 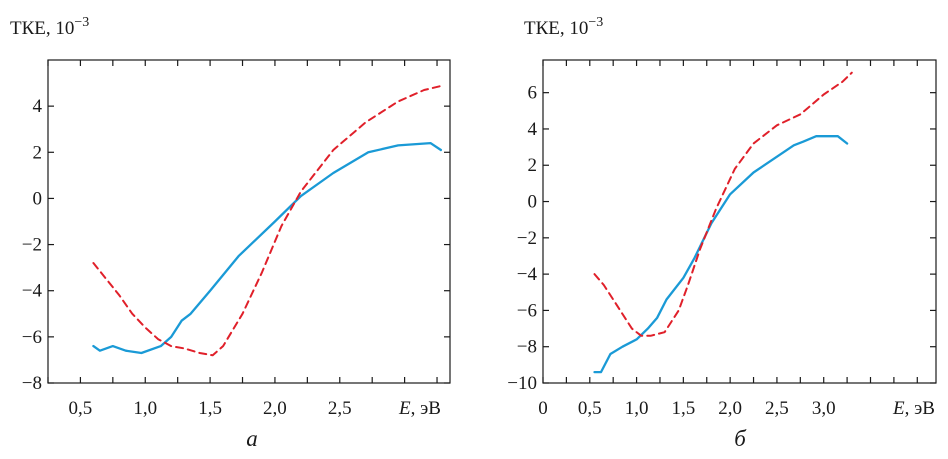 What do you see at coordinates (522, 383) in the screenshot?
I see `chart-b-y-tick-label: −10` at bounding box center [522, 383].